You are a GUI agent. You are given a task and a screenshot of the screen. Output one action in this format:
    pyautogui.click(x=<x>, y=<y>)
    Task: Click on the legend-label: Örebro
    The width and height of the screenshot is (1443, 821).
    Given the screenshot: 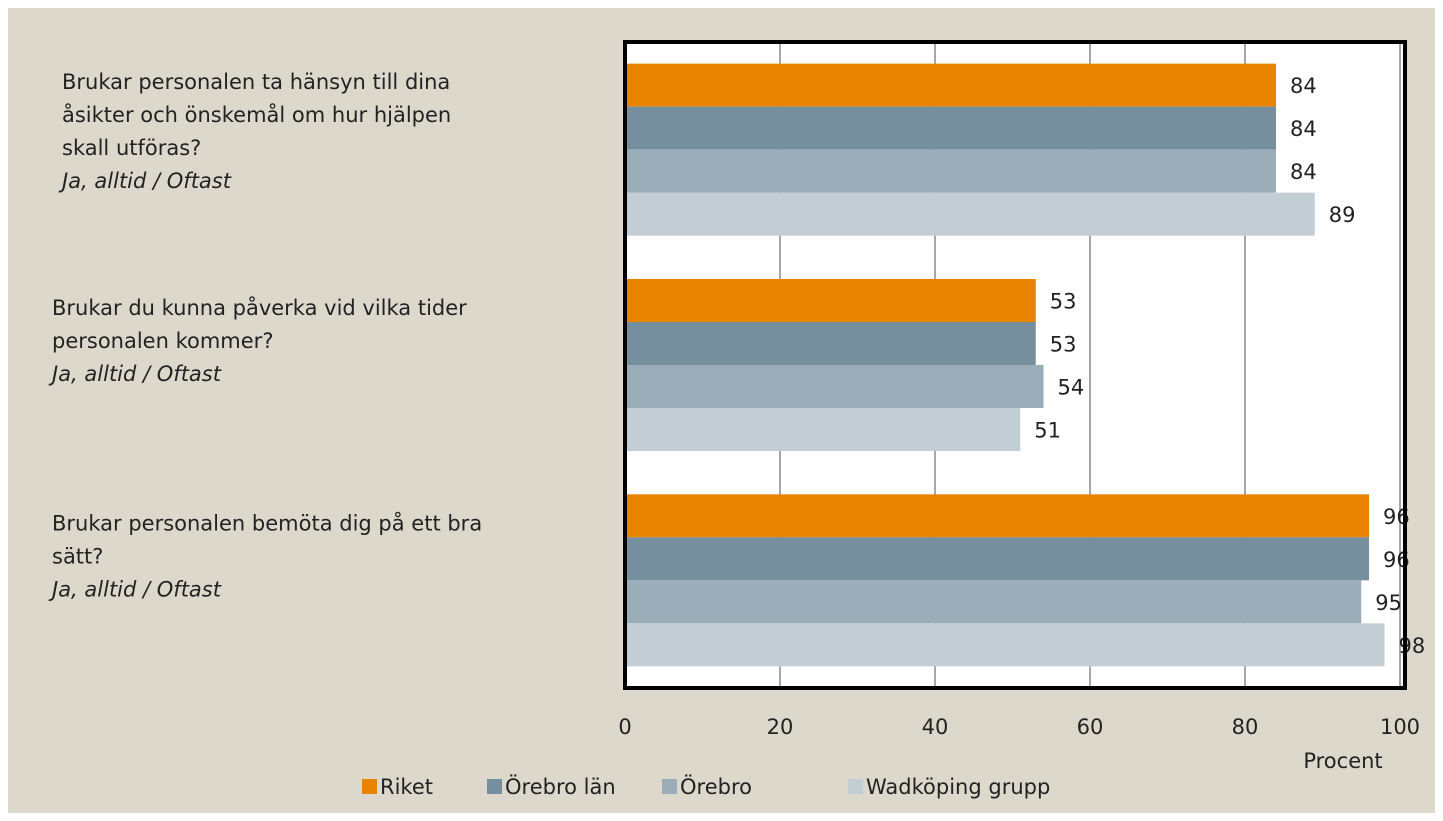 What is the action you would take?
    pyautogui.click(x=716, y=786)
    